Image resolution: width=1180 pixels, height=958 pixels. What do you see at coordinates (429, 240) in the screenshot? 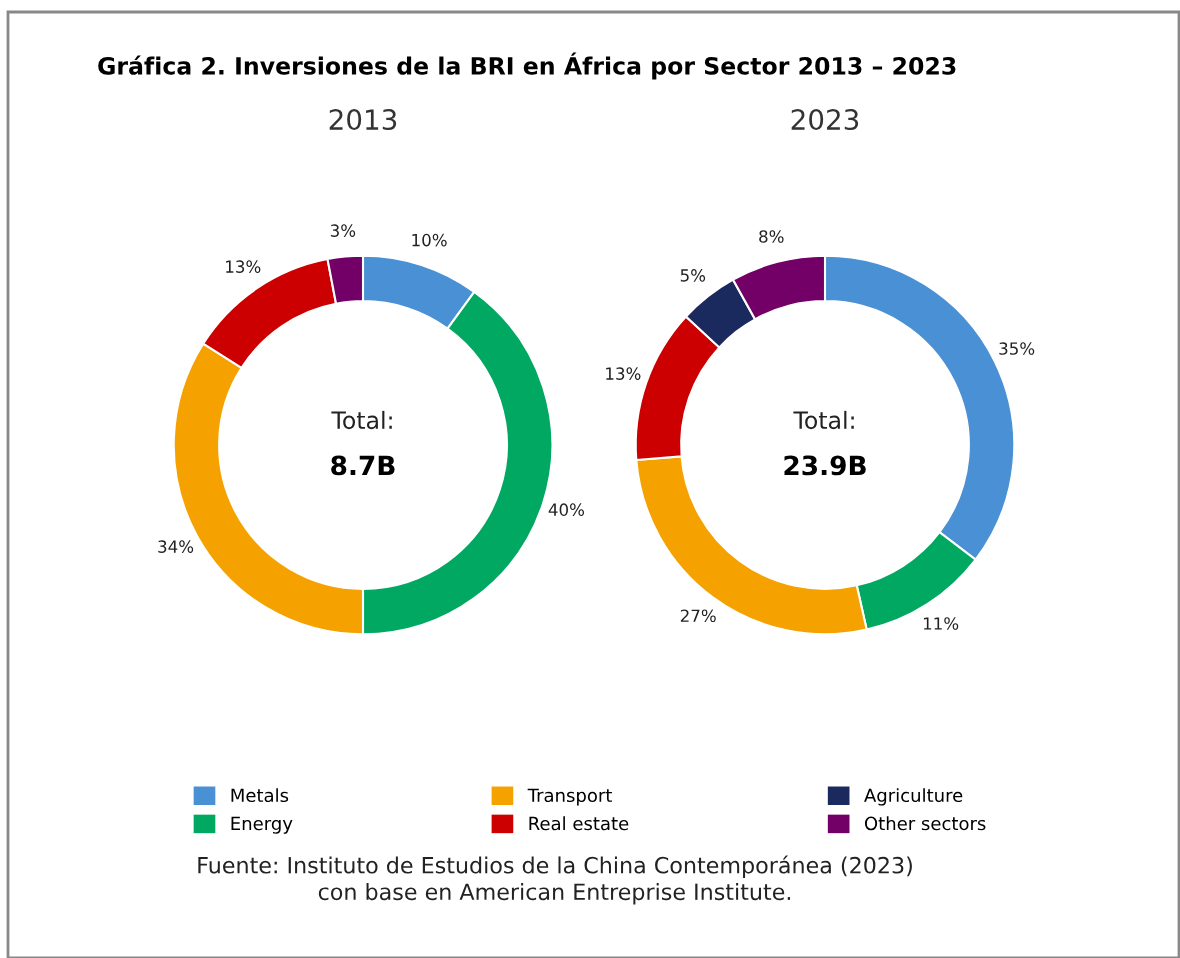
I see `data-label: 10%` at bounding box center [429, 240].